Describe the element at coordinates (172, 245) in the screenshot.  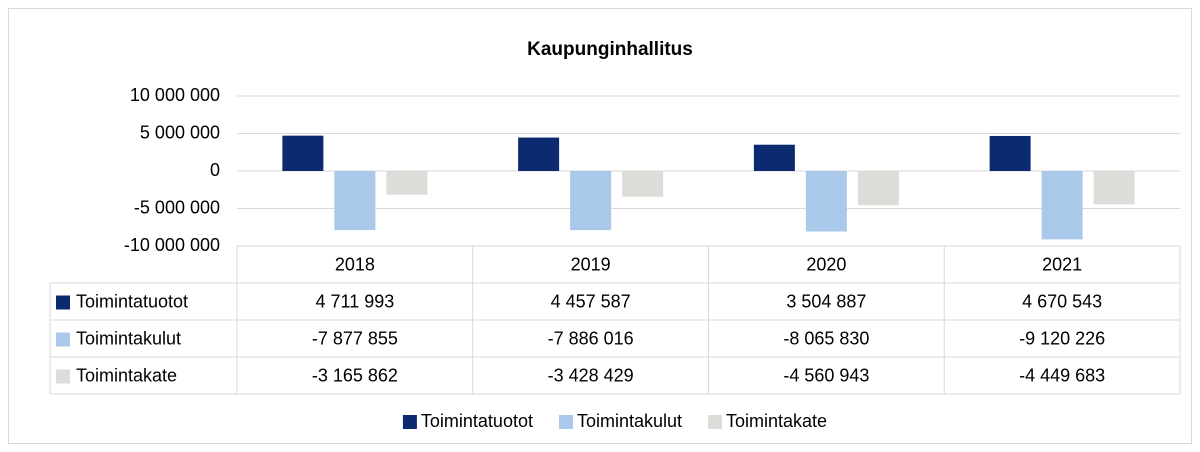
I see `y-tick-label: -10 000 000` at that location.